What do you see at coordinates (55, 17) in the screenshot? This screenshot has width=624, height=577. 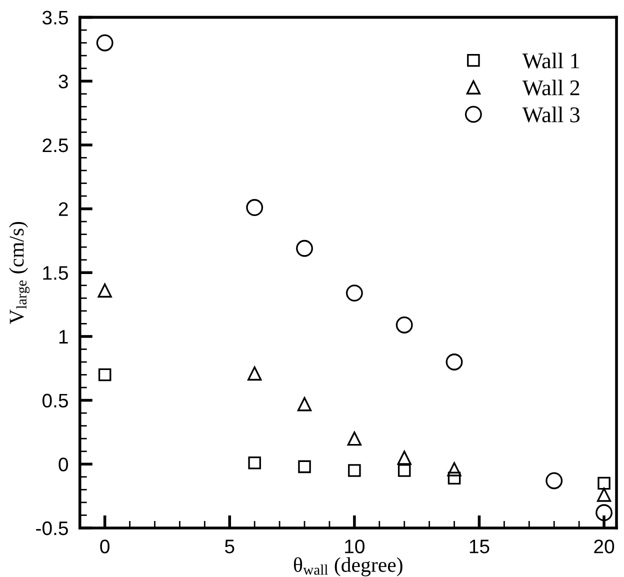 I see `y-tick-label: 3.5` at bounding box center [55, 17].